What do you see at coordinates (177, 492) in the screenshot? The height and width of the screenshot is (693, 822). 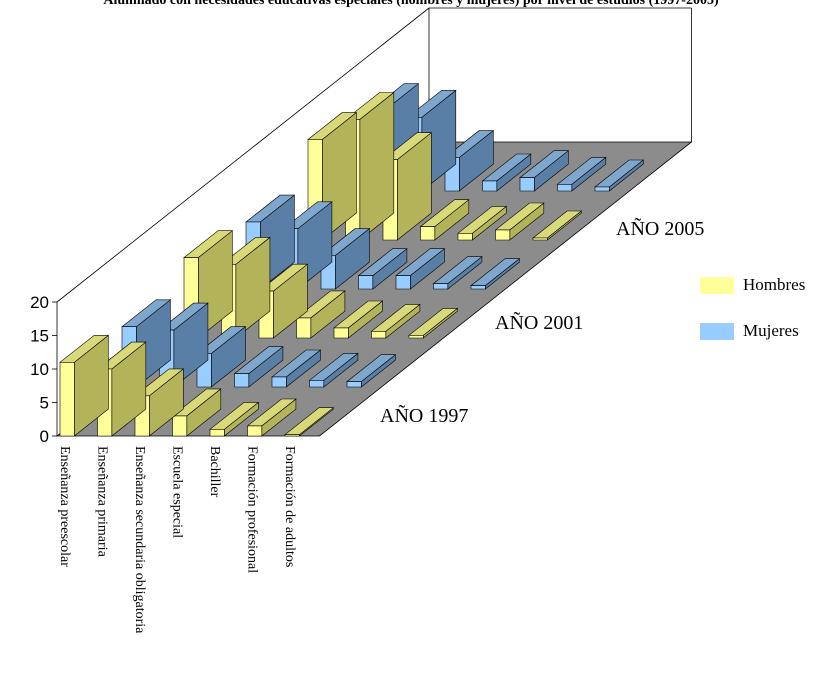 I see `category-label: Escuela especial` at bounding box center [177, 492].